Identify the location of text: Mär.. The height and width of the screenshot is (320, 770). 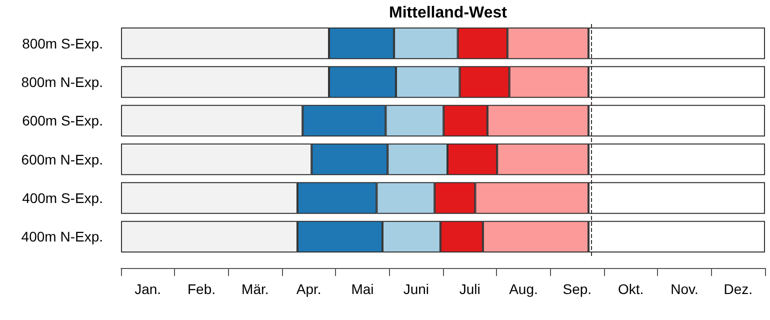
(255, 289).